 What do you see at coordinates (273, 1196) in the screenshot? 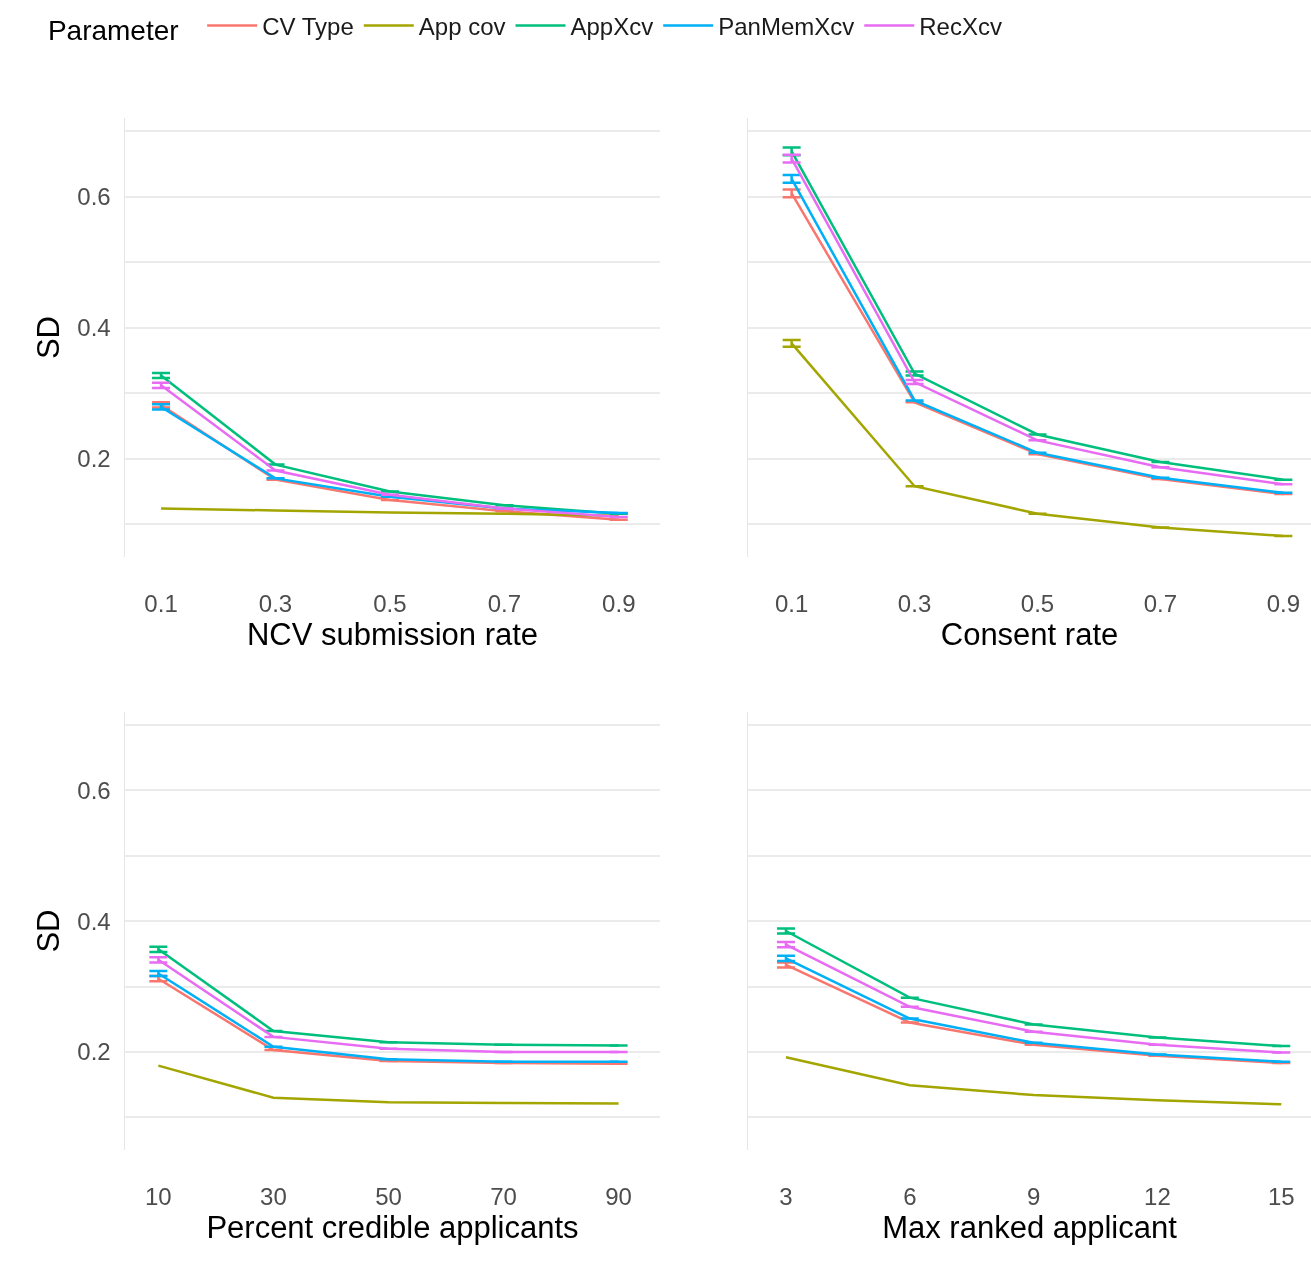
I see `x-tick-label: 30` at bounding box center [273, 1196].